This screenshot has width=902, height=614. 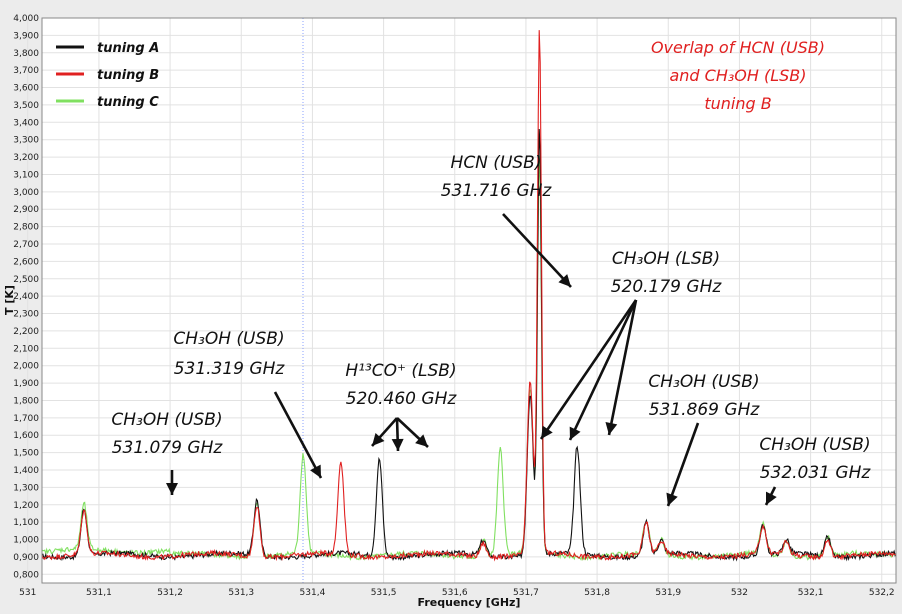 I want to click on y-tick-label: 1,200, so click(x=26, y=506).